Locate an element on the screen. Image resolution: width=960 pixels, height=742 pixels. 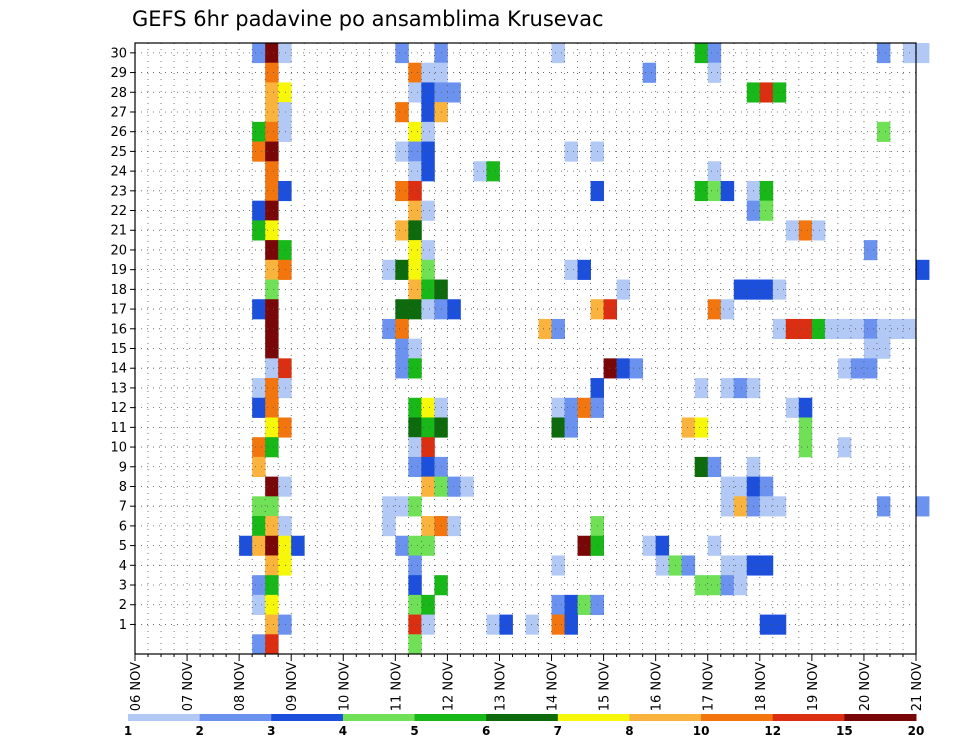
x-tick-label: 15 NOV is located at coordinates (605, 686).